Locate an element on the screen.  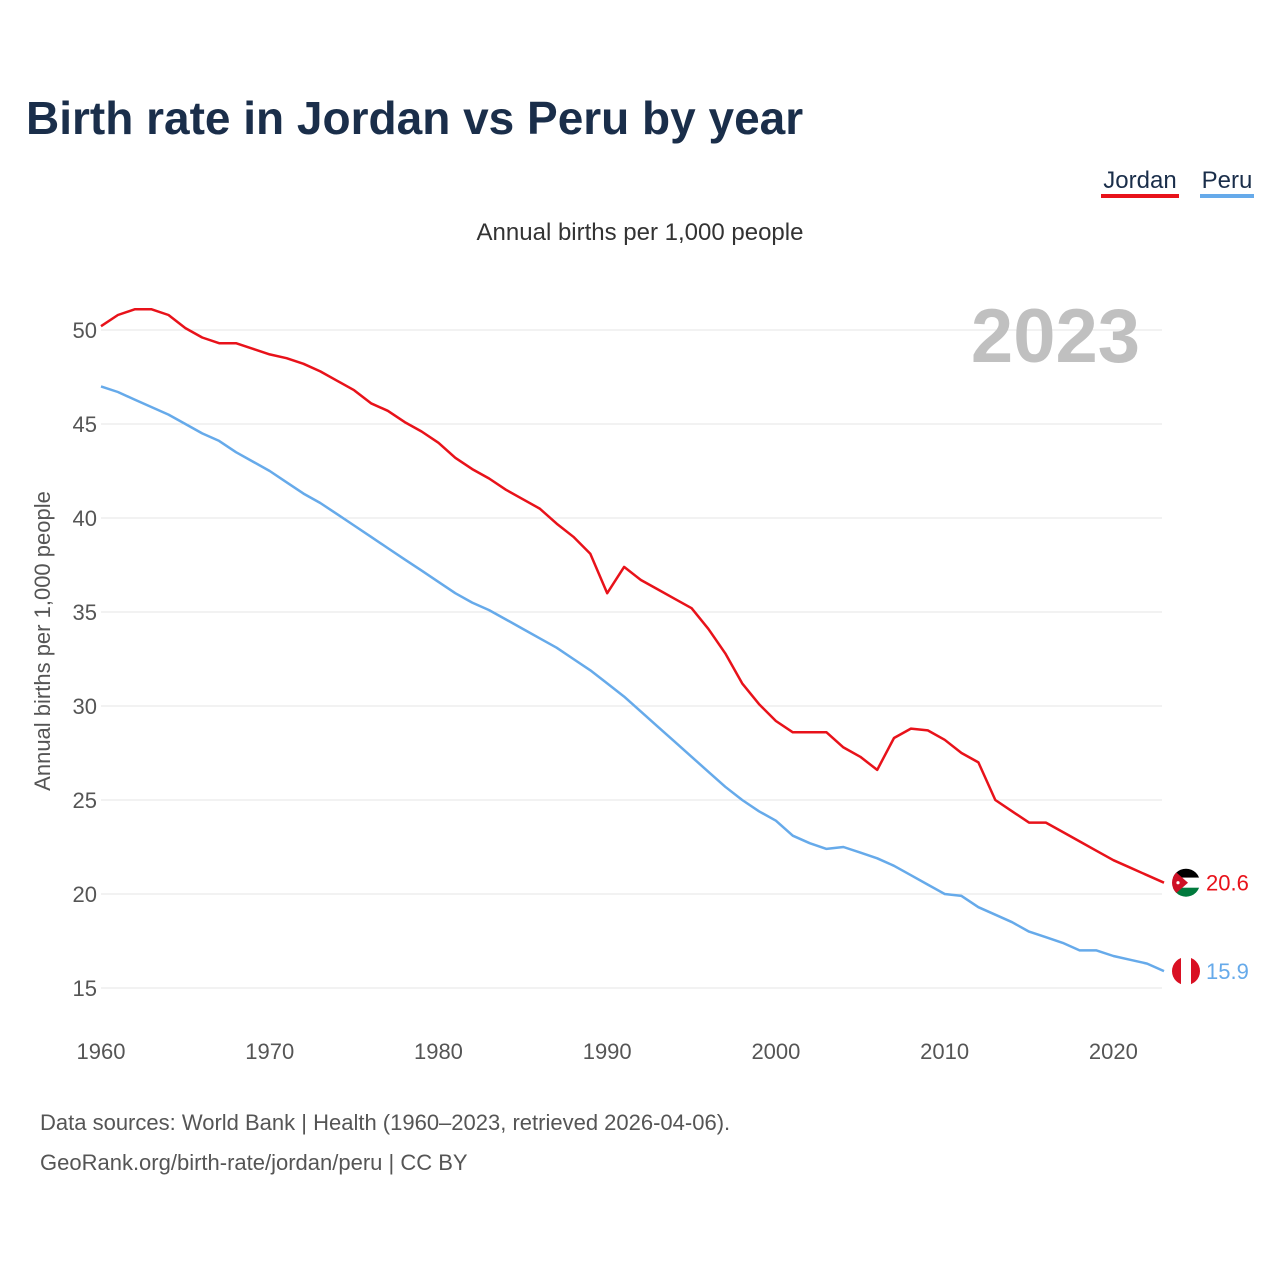
x-tick-label: 2010 is located at coordinates (944, 1051).